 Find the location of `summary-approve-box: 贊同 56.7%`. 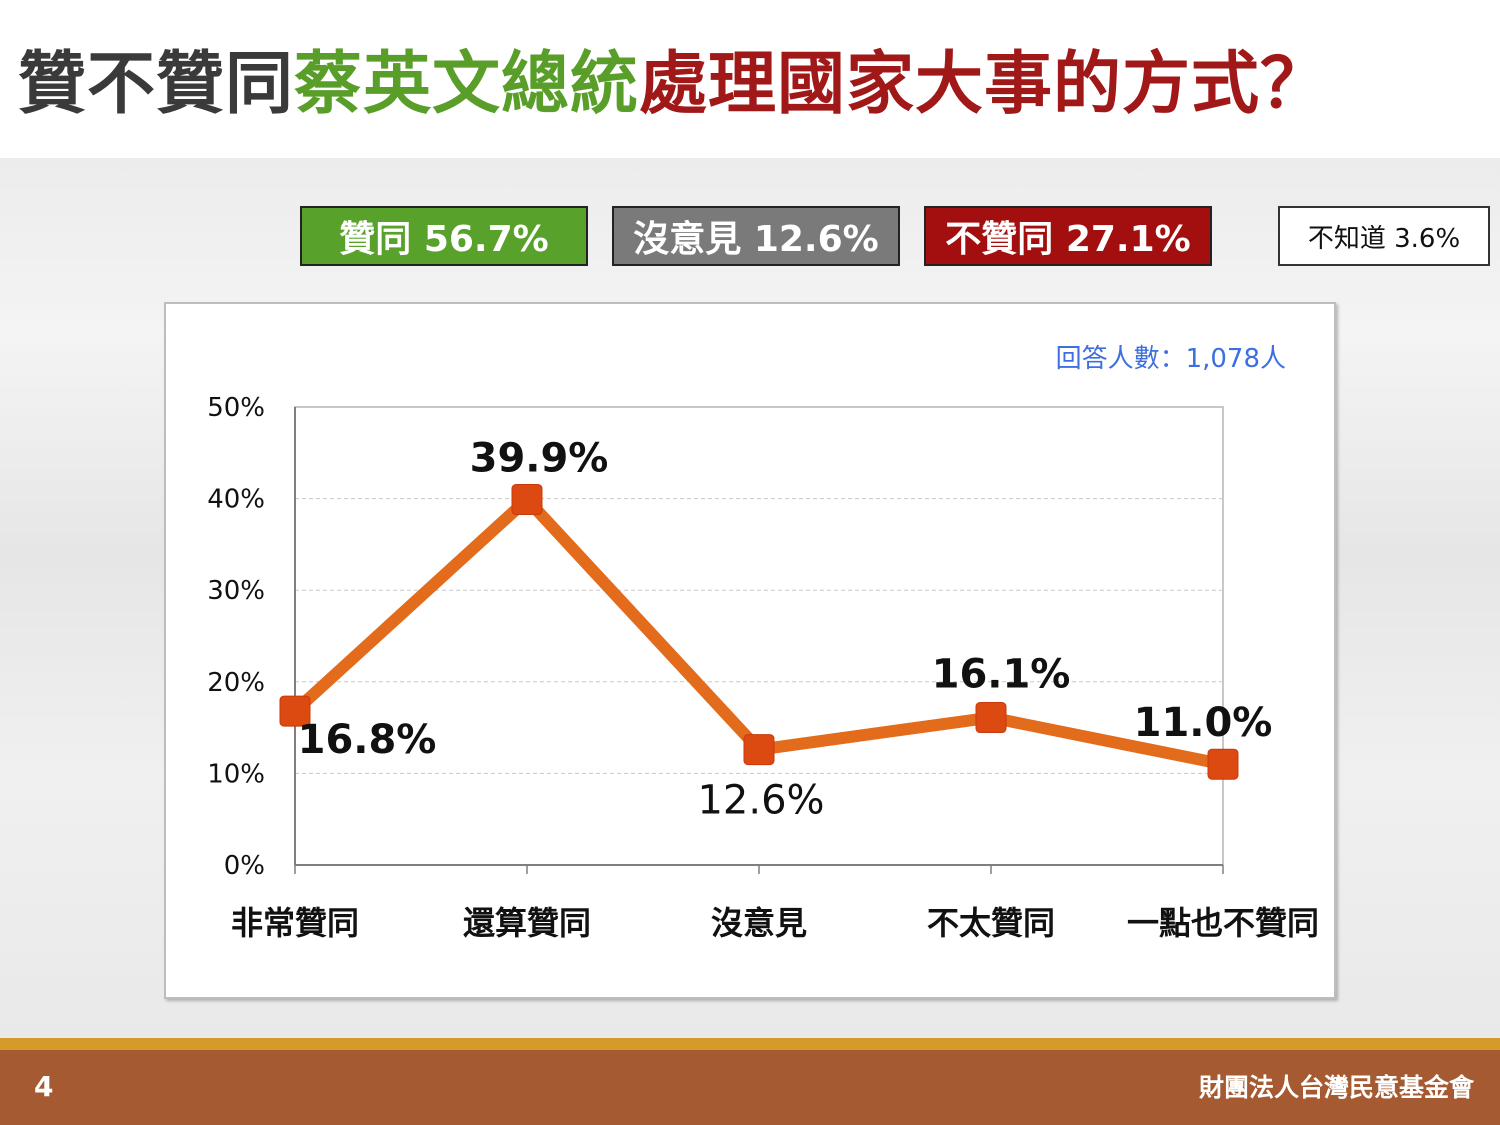

summary-approve-box: 贊同 56.7% is located at coordinates (444, 236).